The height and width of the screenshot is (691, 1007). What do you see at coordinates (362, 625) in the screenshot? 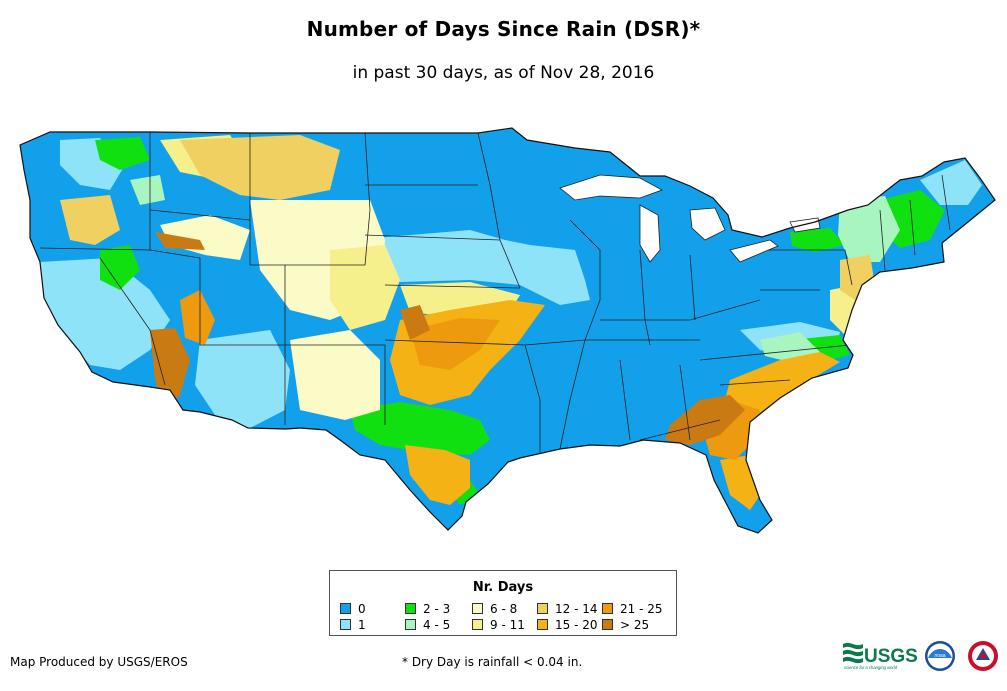
I see `legend-label: 1` at bounding box center [362, 625].